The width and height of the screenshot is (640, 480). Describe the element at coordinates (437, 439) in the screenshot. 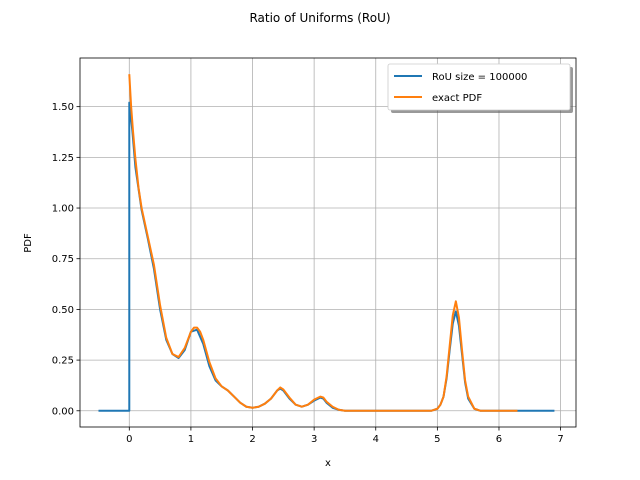

I see `x-tick-label: 5` at that location.